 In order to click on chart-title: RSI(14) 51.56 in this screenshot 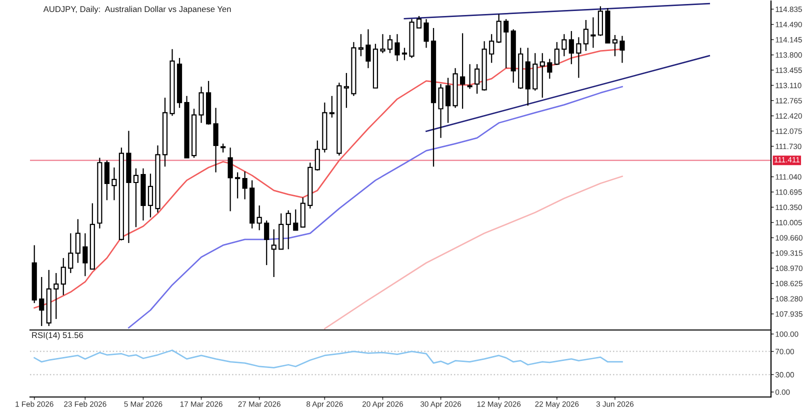, I will do `click(57, 336)`.